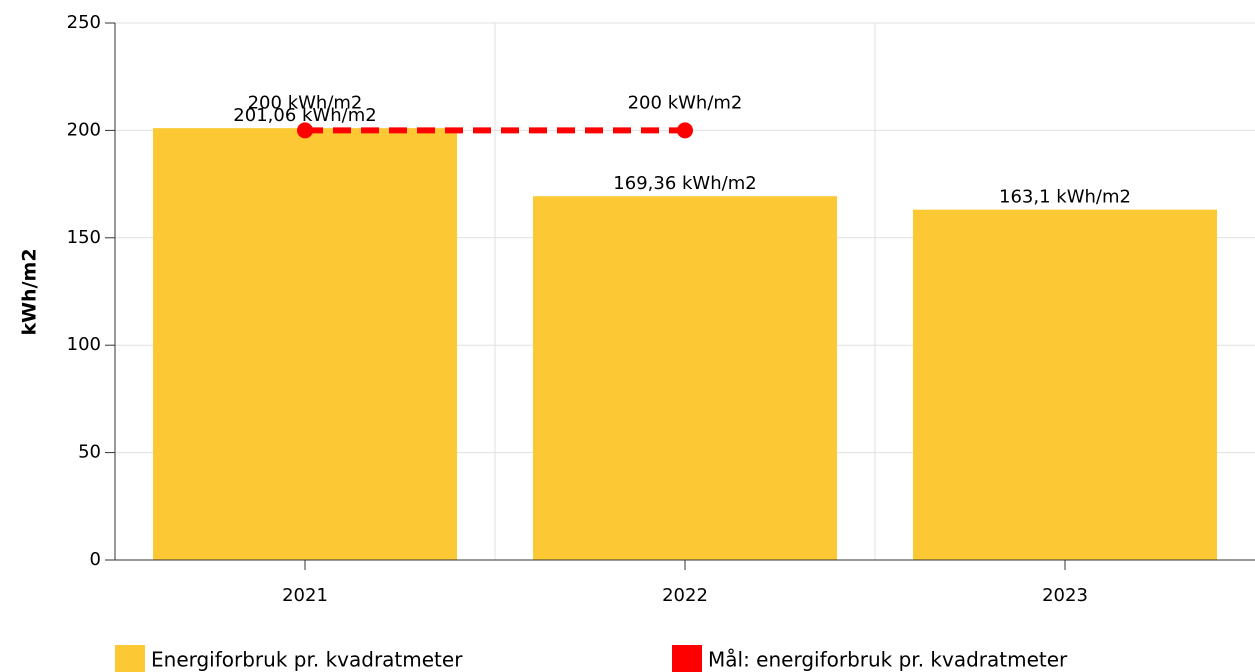 The image size is (1255, 672). I want to click on y-axis-label: kWh/m2, so click(30, 291).